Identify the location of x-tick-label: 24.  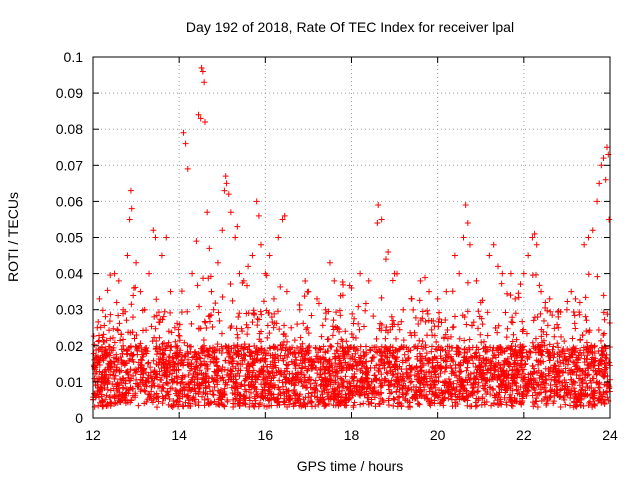
(610, 435).